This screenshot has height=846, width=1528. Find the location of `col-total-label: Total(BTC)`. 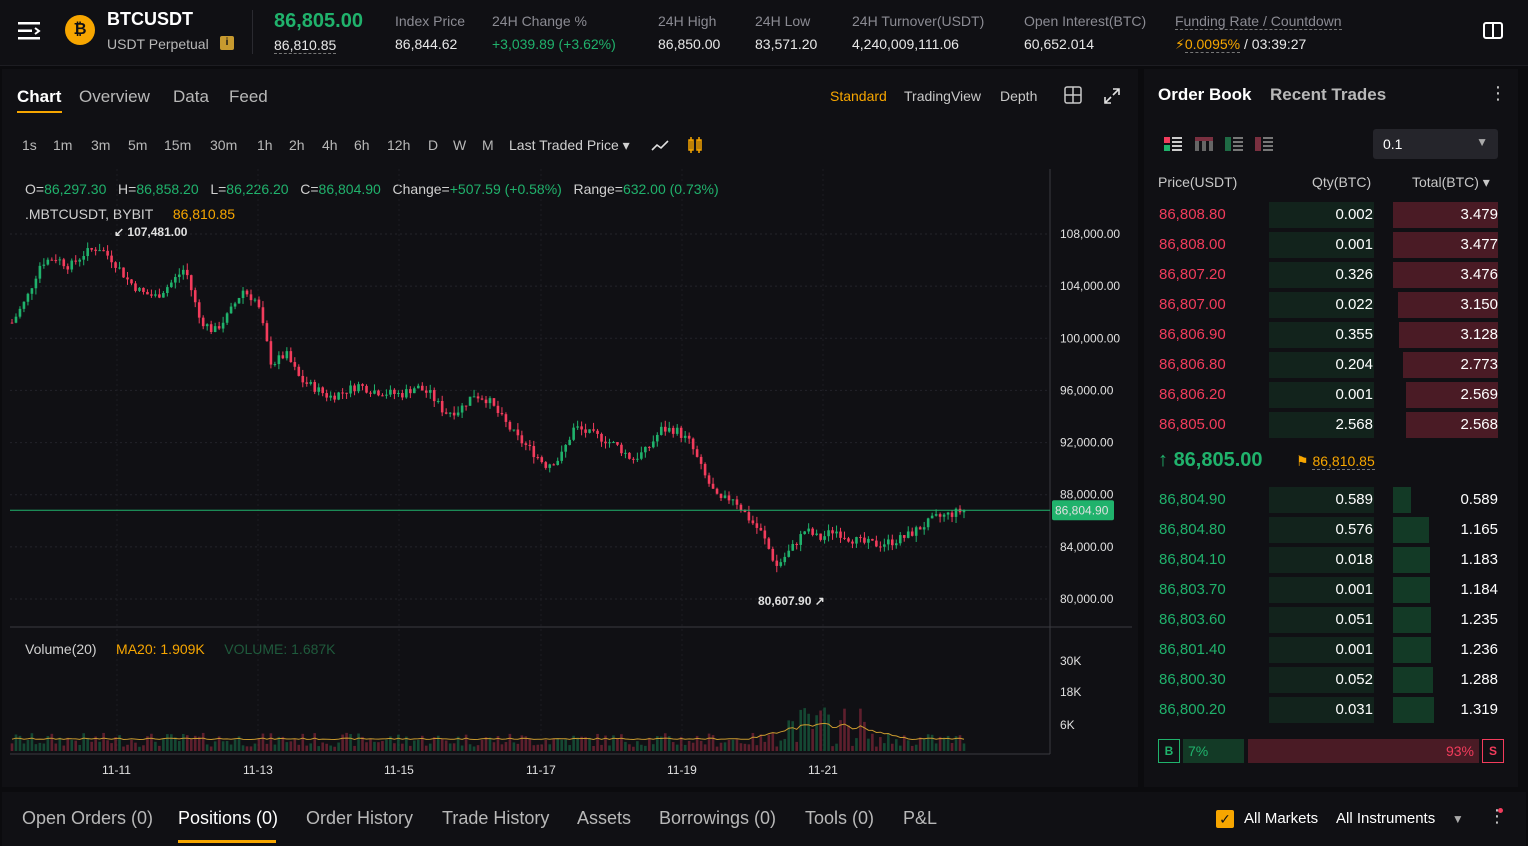

col-total-label: Total(BTC) is located at coordinates (1445, 182).